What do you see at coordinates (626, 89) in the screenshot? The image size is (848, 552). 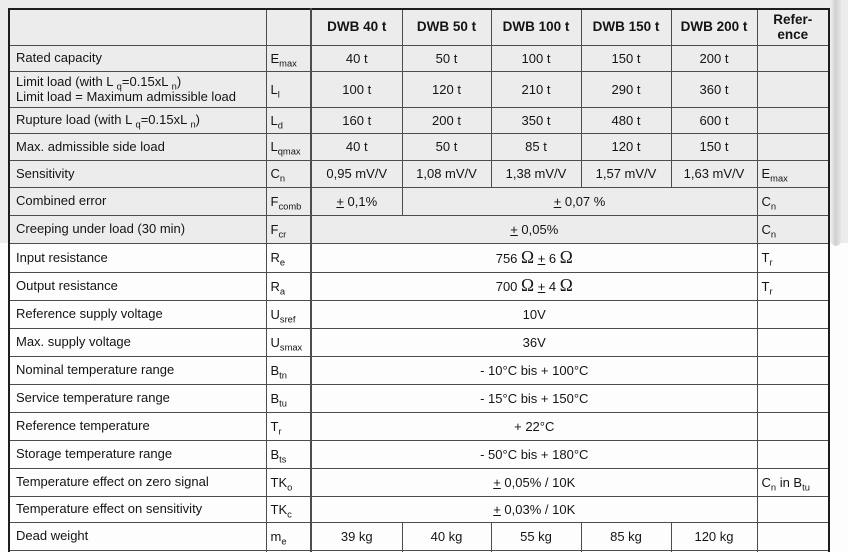 I see `value-cell: 290 t` at bounding box center [626, 89].